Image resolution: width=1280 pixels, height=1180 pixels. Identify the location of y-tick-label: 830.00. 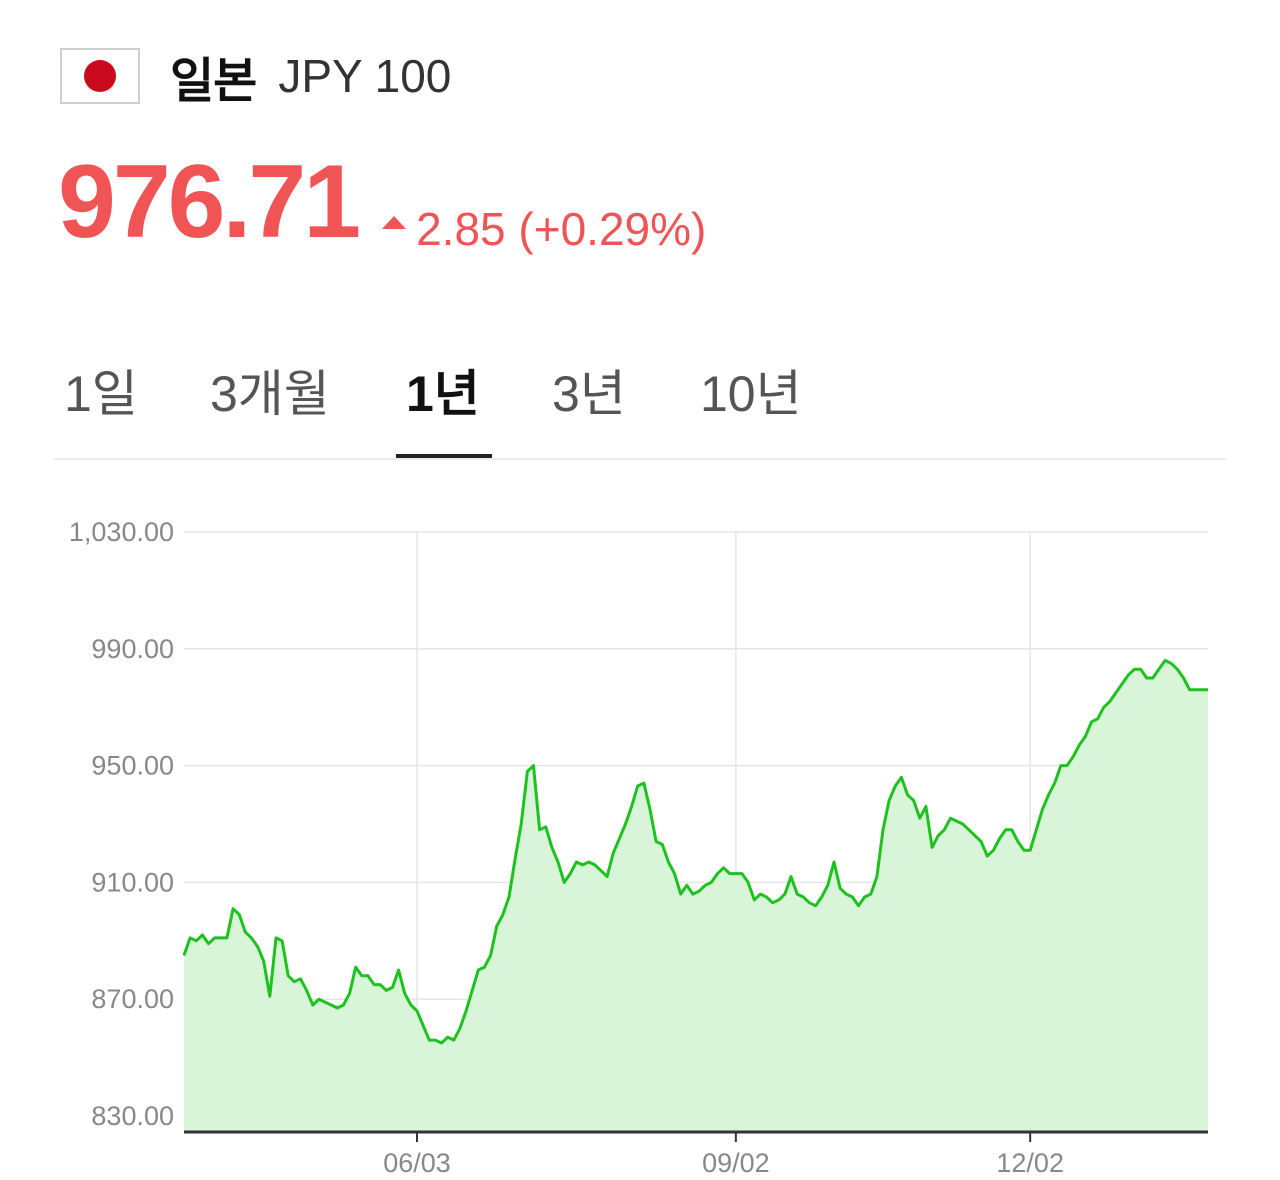
(132, 1116).